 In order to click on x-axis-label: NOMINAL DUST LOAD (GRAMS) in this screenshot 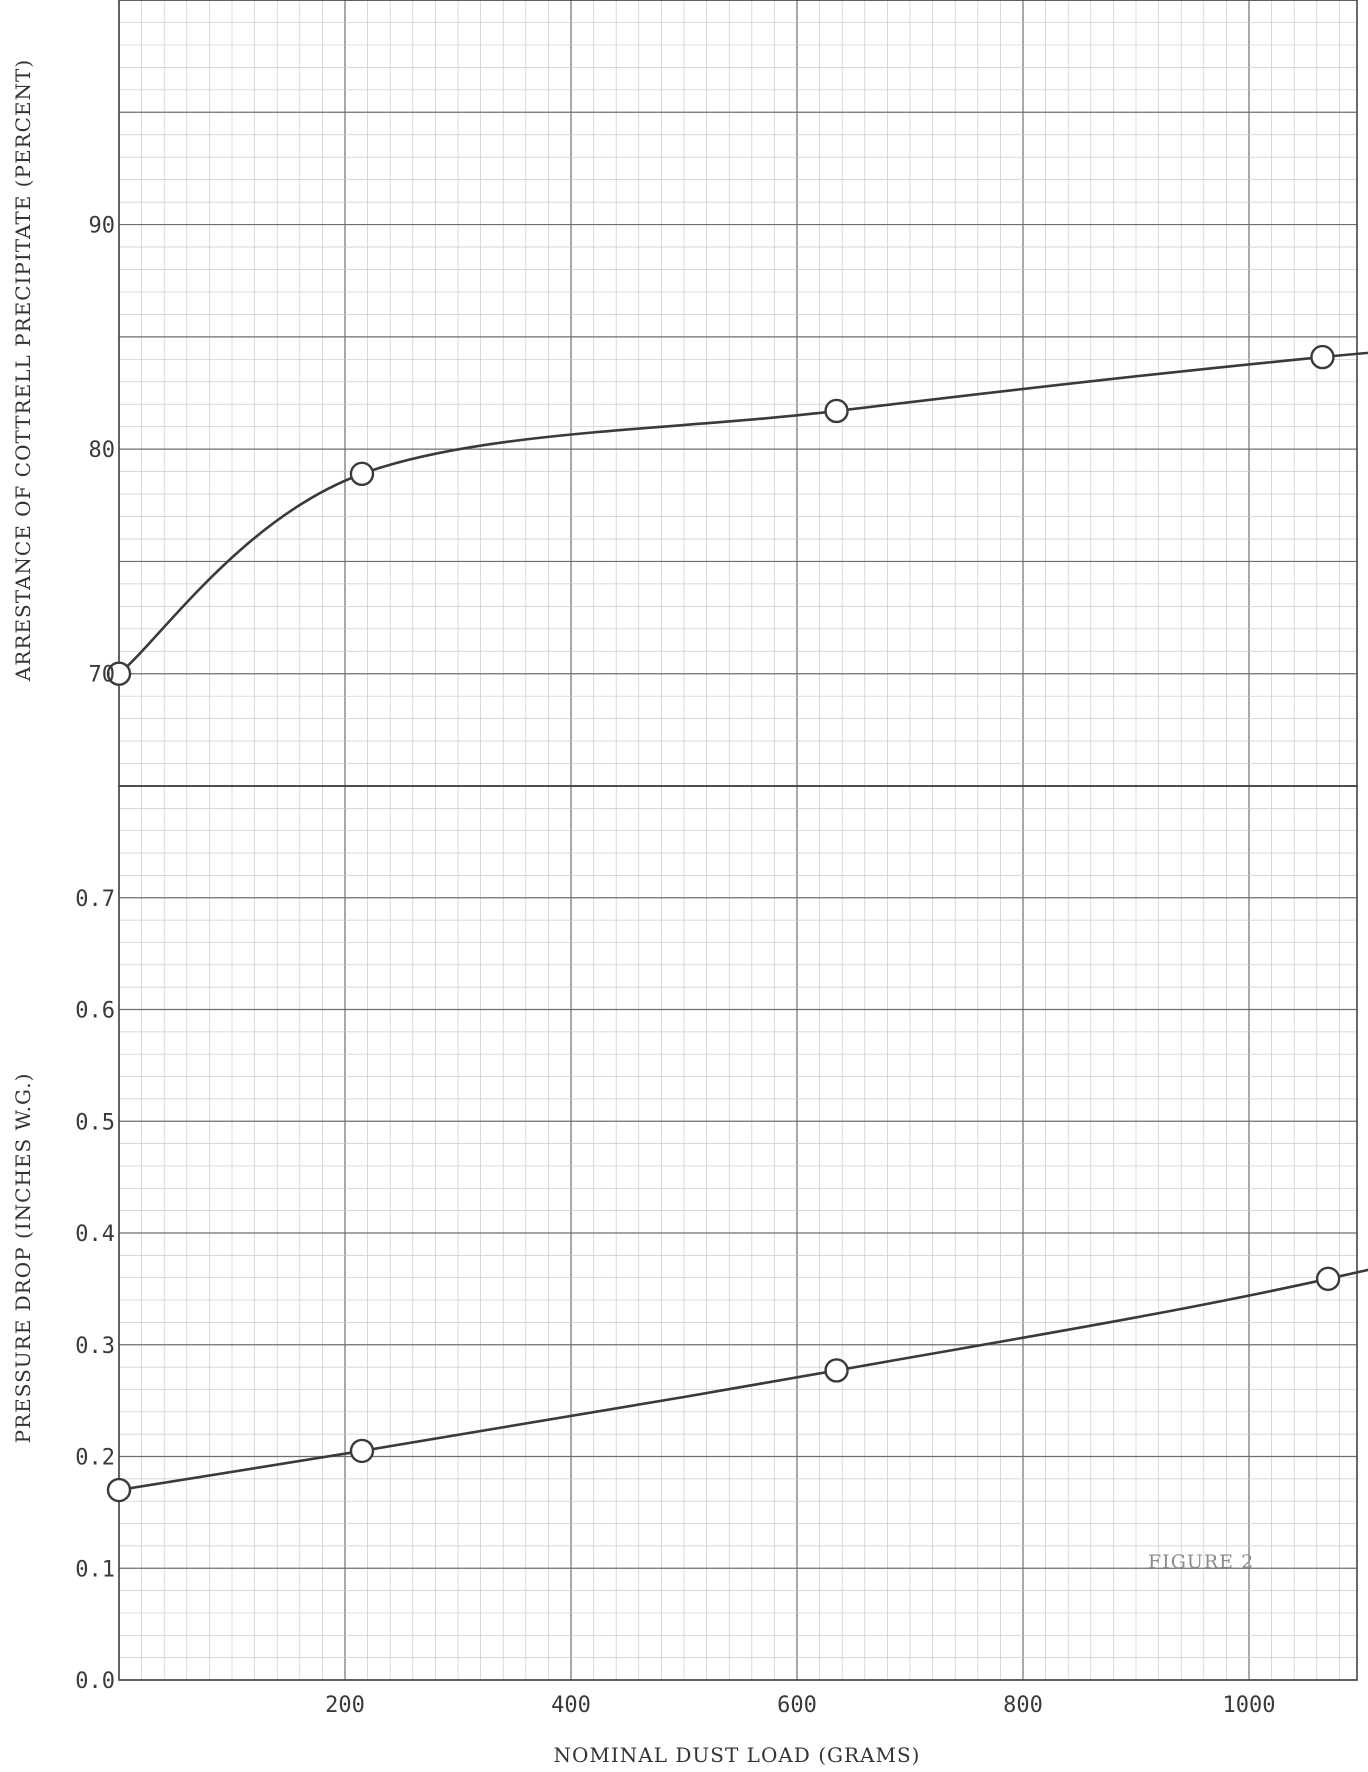, I will do `click(737, 1755)`.